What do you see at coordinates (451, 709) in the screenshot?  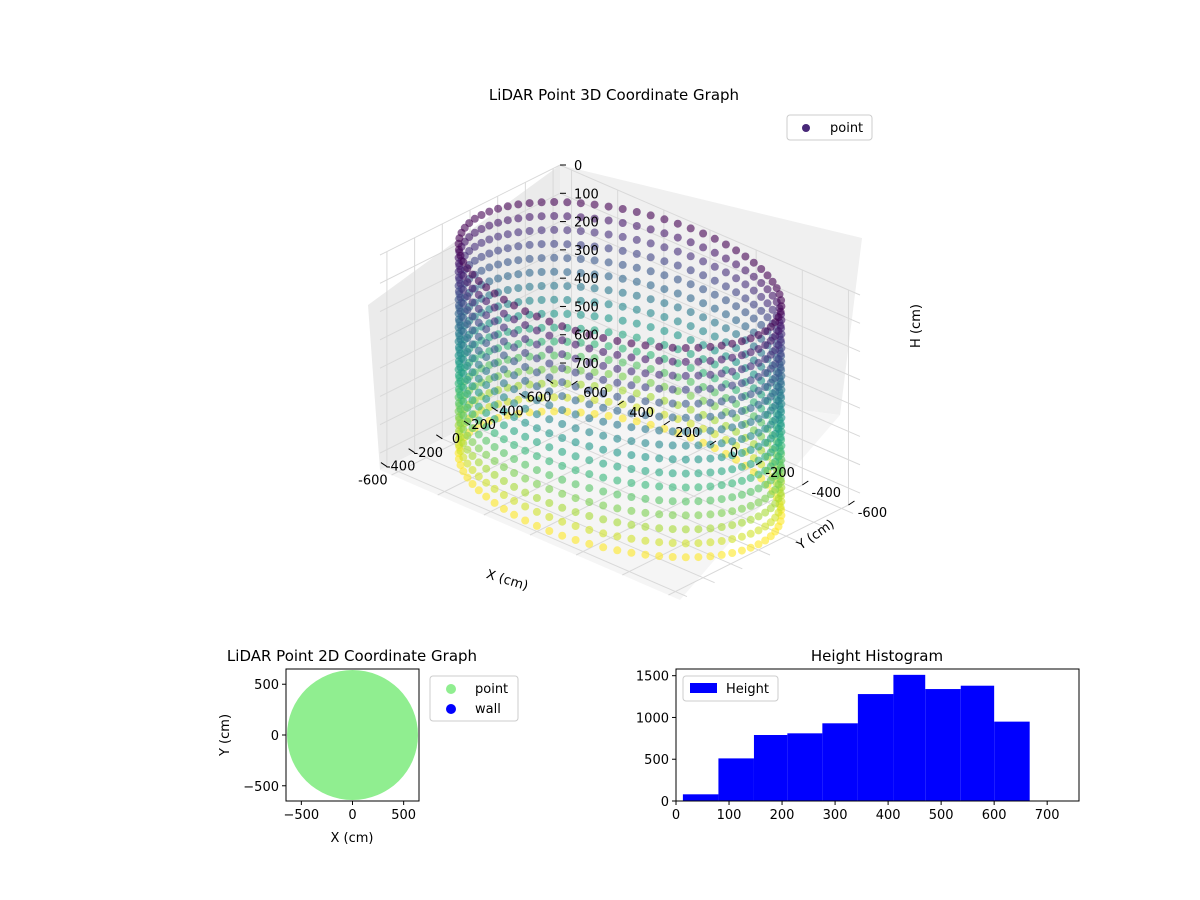 I see `legend-2d-marker-wall` at bounding box center [451, 709].